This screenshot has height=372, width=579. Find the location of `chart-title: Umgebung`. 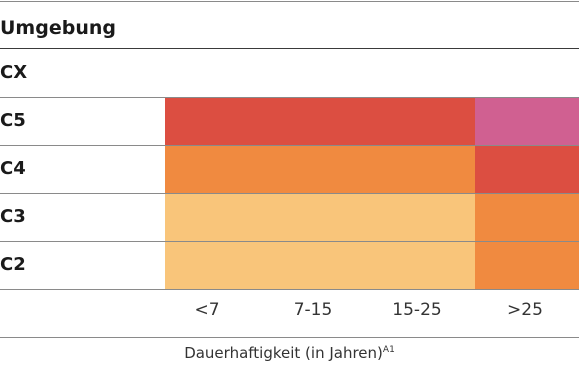

chart-title: Umgebung is located at coordinates (58, 28).